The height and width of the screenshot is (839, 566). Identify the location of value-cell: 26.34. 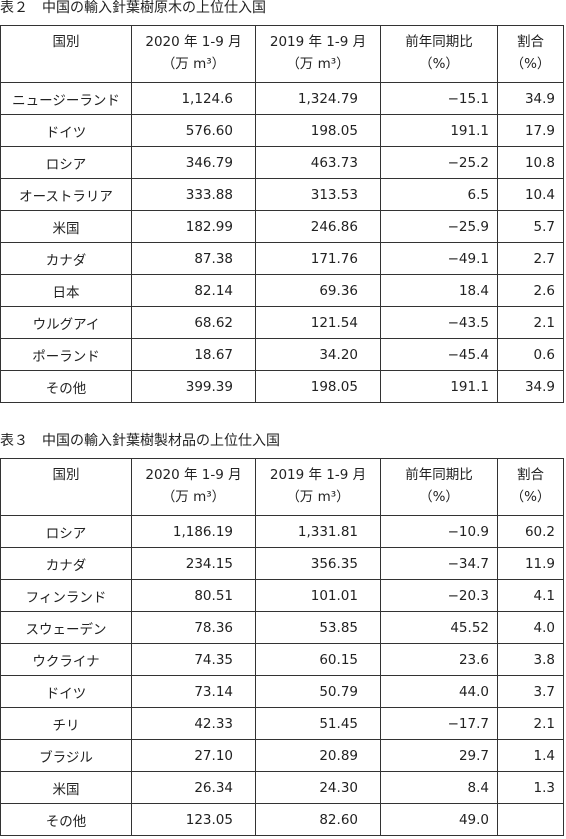
(193, 787).